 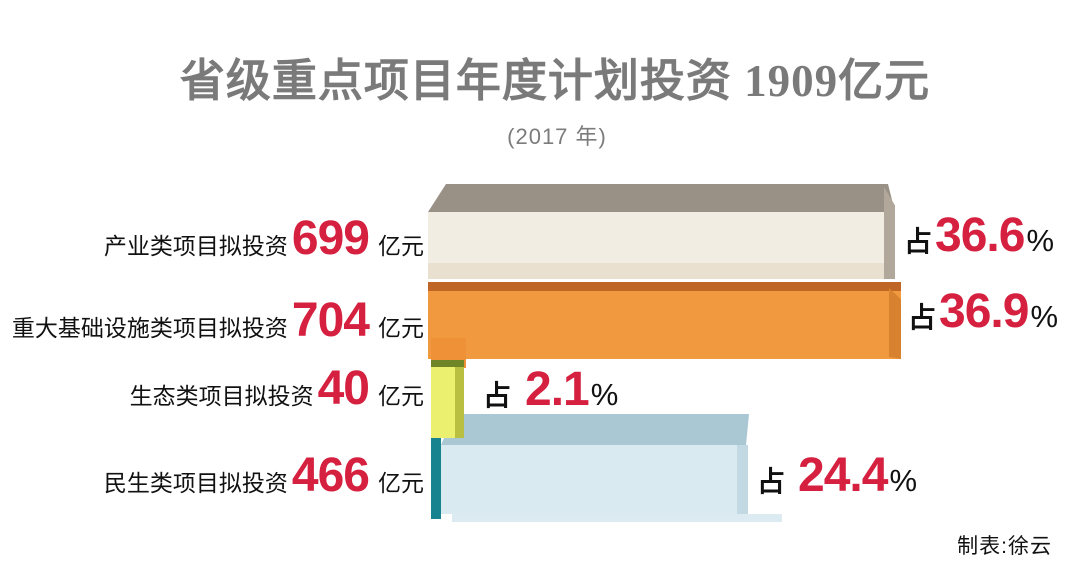 What do you see at coordinates (195, 246) in the screenshot?
I see `category-label: 产业类项目拟投资` at bounding box center [195, 246].